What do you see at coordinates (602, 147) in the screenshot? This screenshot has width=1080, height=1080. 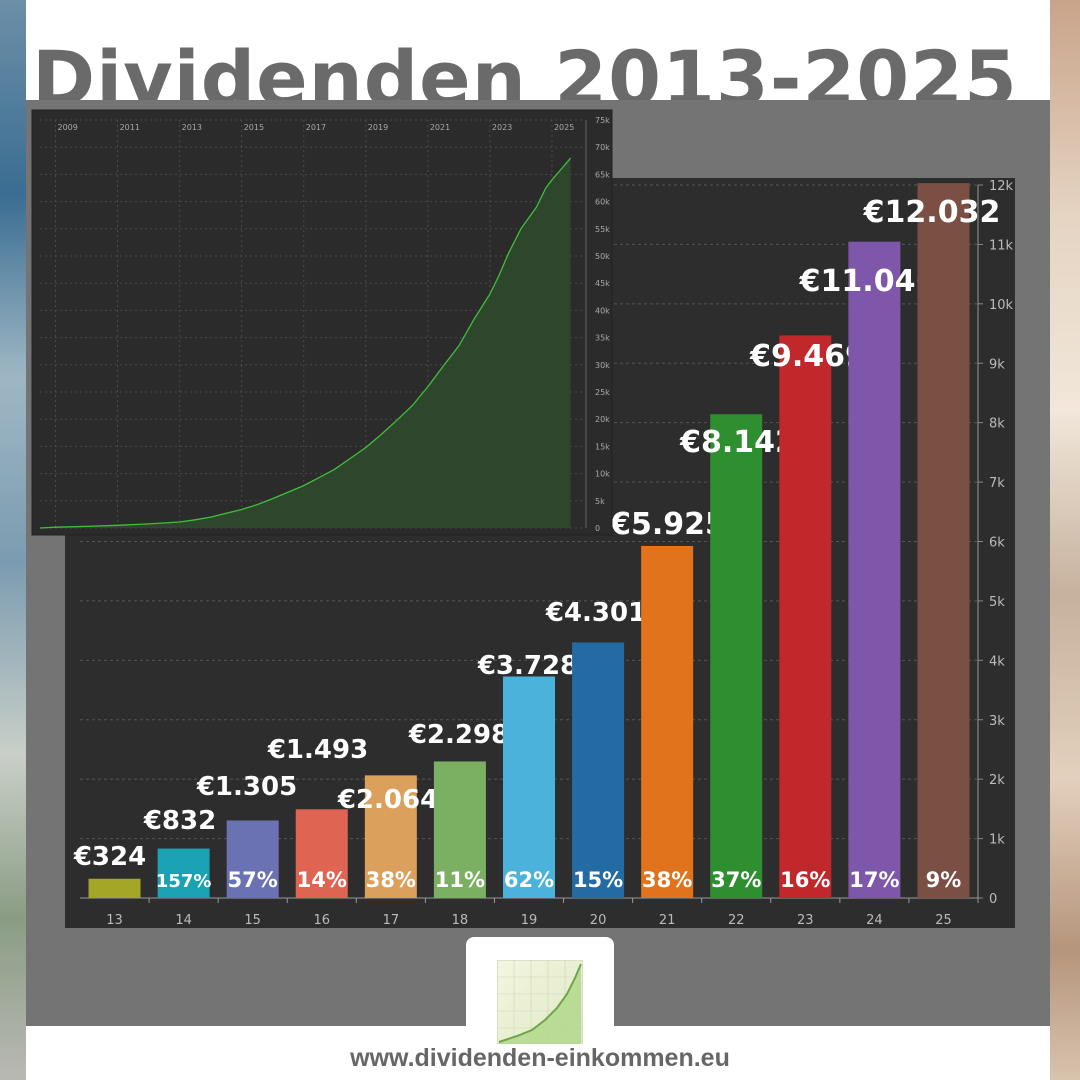 I see `area-y-tick-label: 70k` at bounding box center [602, 147].